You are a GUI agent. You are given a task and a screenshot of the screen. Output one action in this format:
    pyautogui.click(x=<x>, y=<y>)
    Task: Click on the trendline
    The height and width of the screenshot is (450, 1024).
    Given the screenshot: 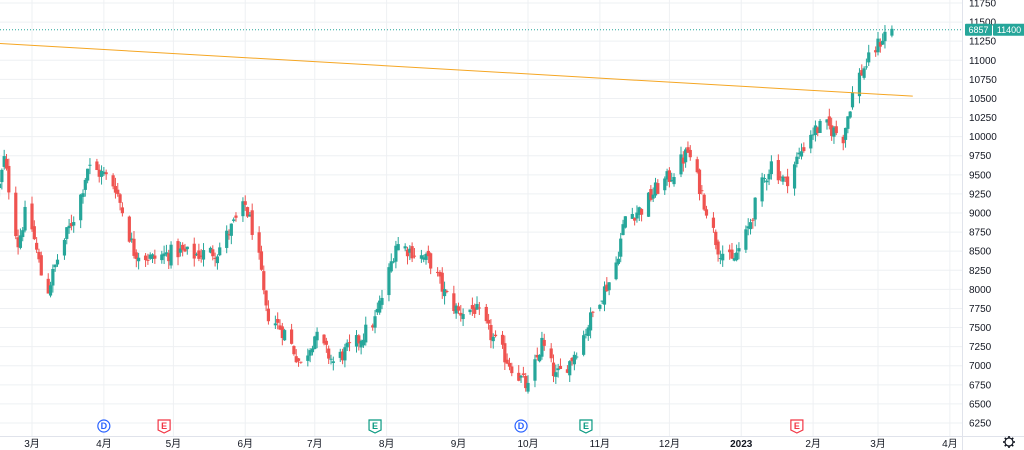 What is the action you would take?
    pyautogui.click(x=456, y=69)
    